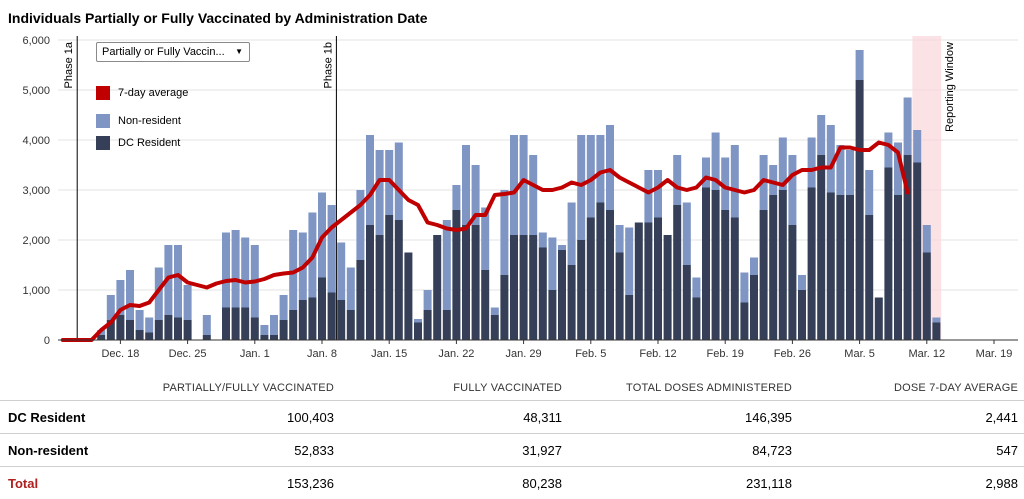 This screenshot has height=499, width=1024. What do you see at coordinates (911, 388) in the screenshot?
I see `header-dose-average: DOSE 7-DAY AVERAGE` at bounding box center [911, 388].